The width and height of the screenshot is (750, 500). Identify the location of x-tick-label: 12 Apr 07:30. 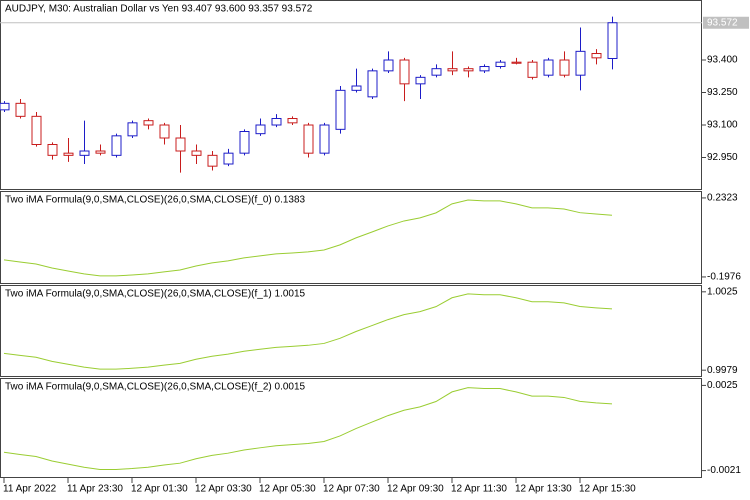
(351, 489).